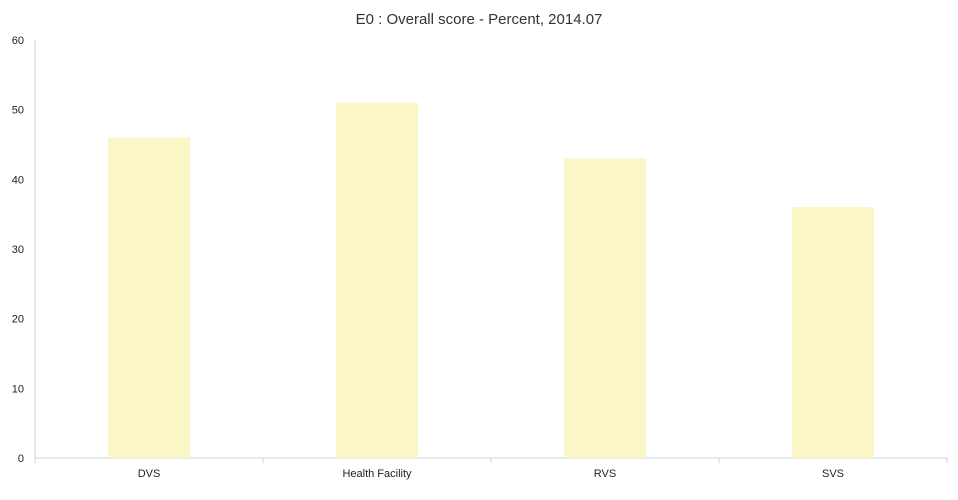 The height and width of the screenshot is (500, 958). I want to click on y-tick-label: 60, so click(18, 41).